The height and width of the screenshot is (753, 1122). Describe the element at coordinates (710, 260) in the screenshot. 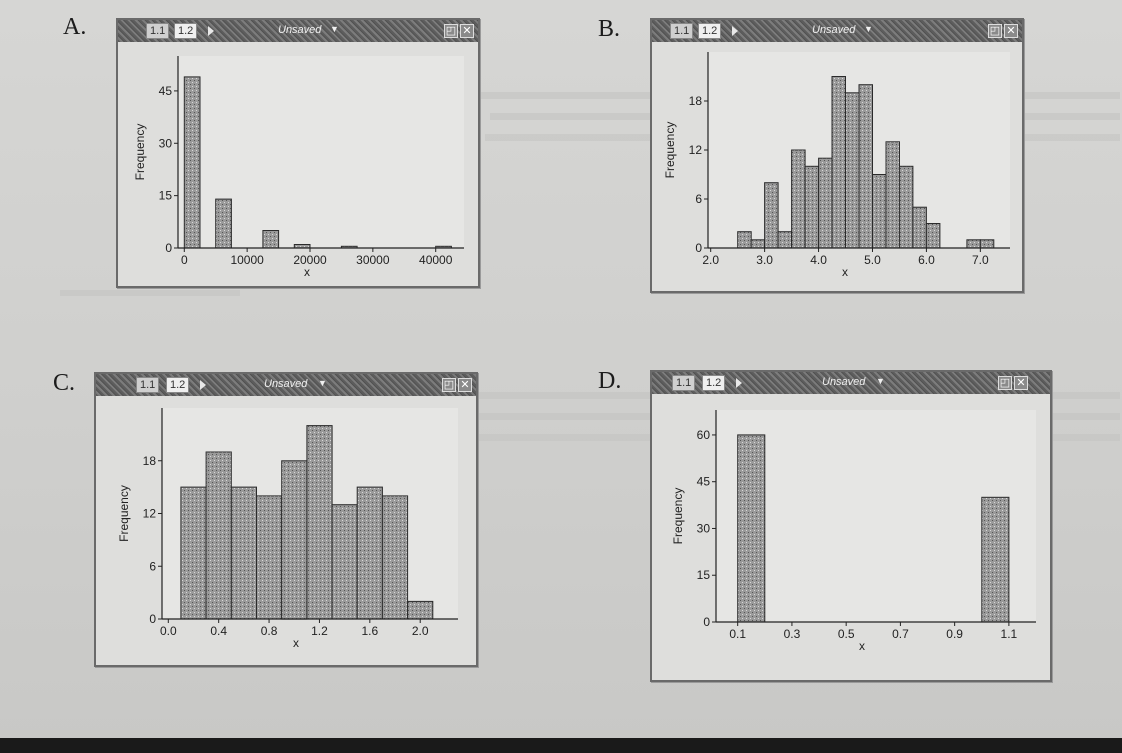

I see `x-tick-label: 2.0` at that location.